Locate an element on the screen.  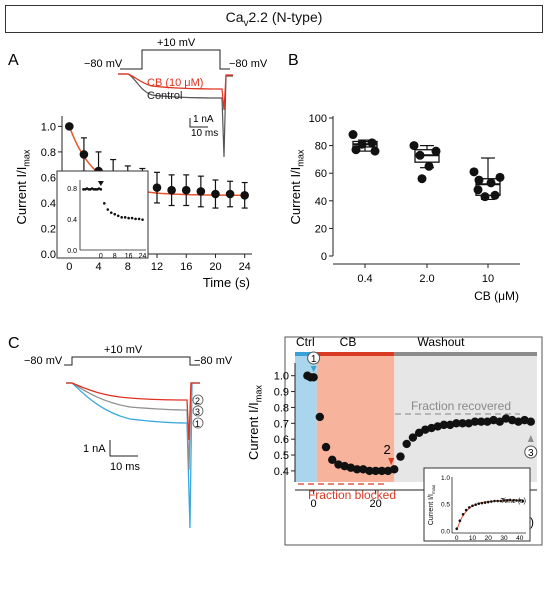
c-trace-blue is located at coordinates (133, 455).